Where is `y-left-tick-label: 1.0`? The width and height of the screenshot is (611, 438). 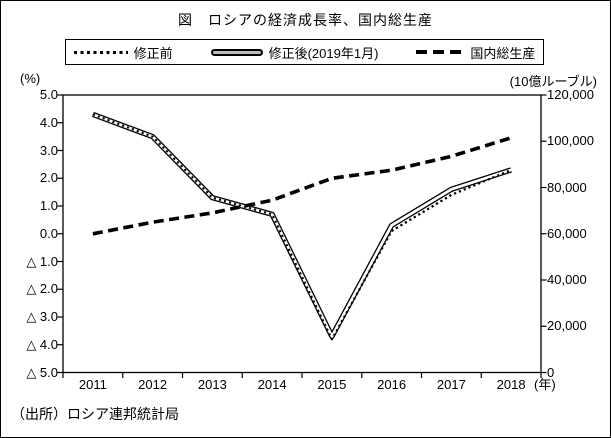 y-left-tick-label: 1.0 is located at coordinates (48, 205).